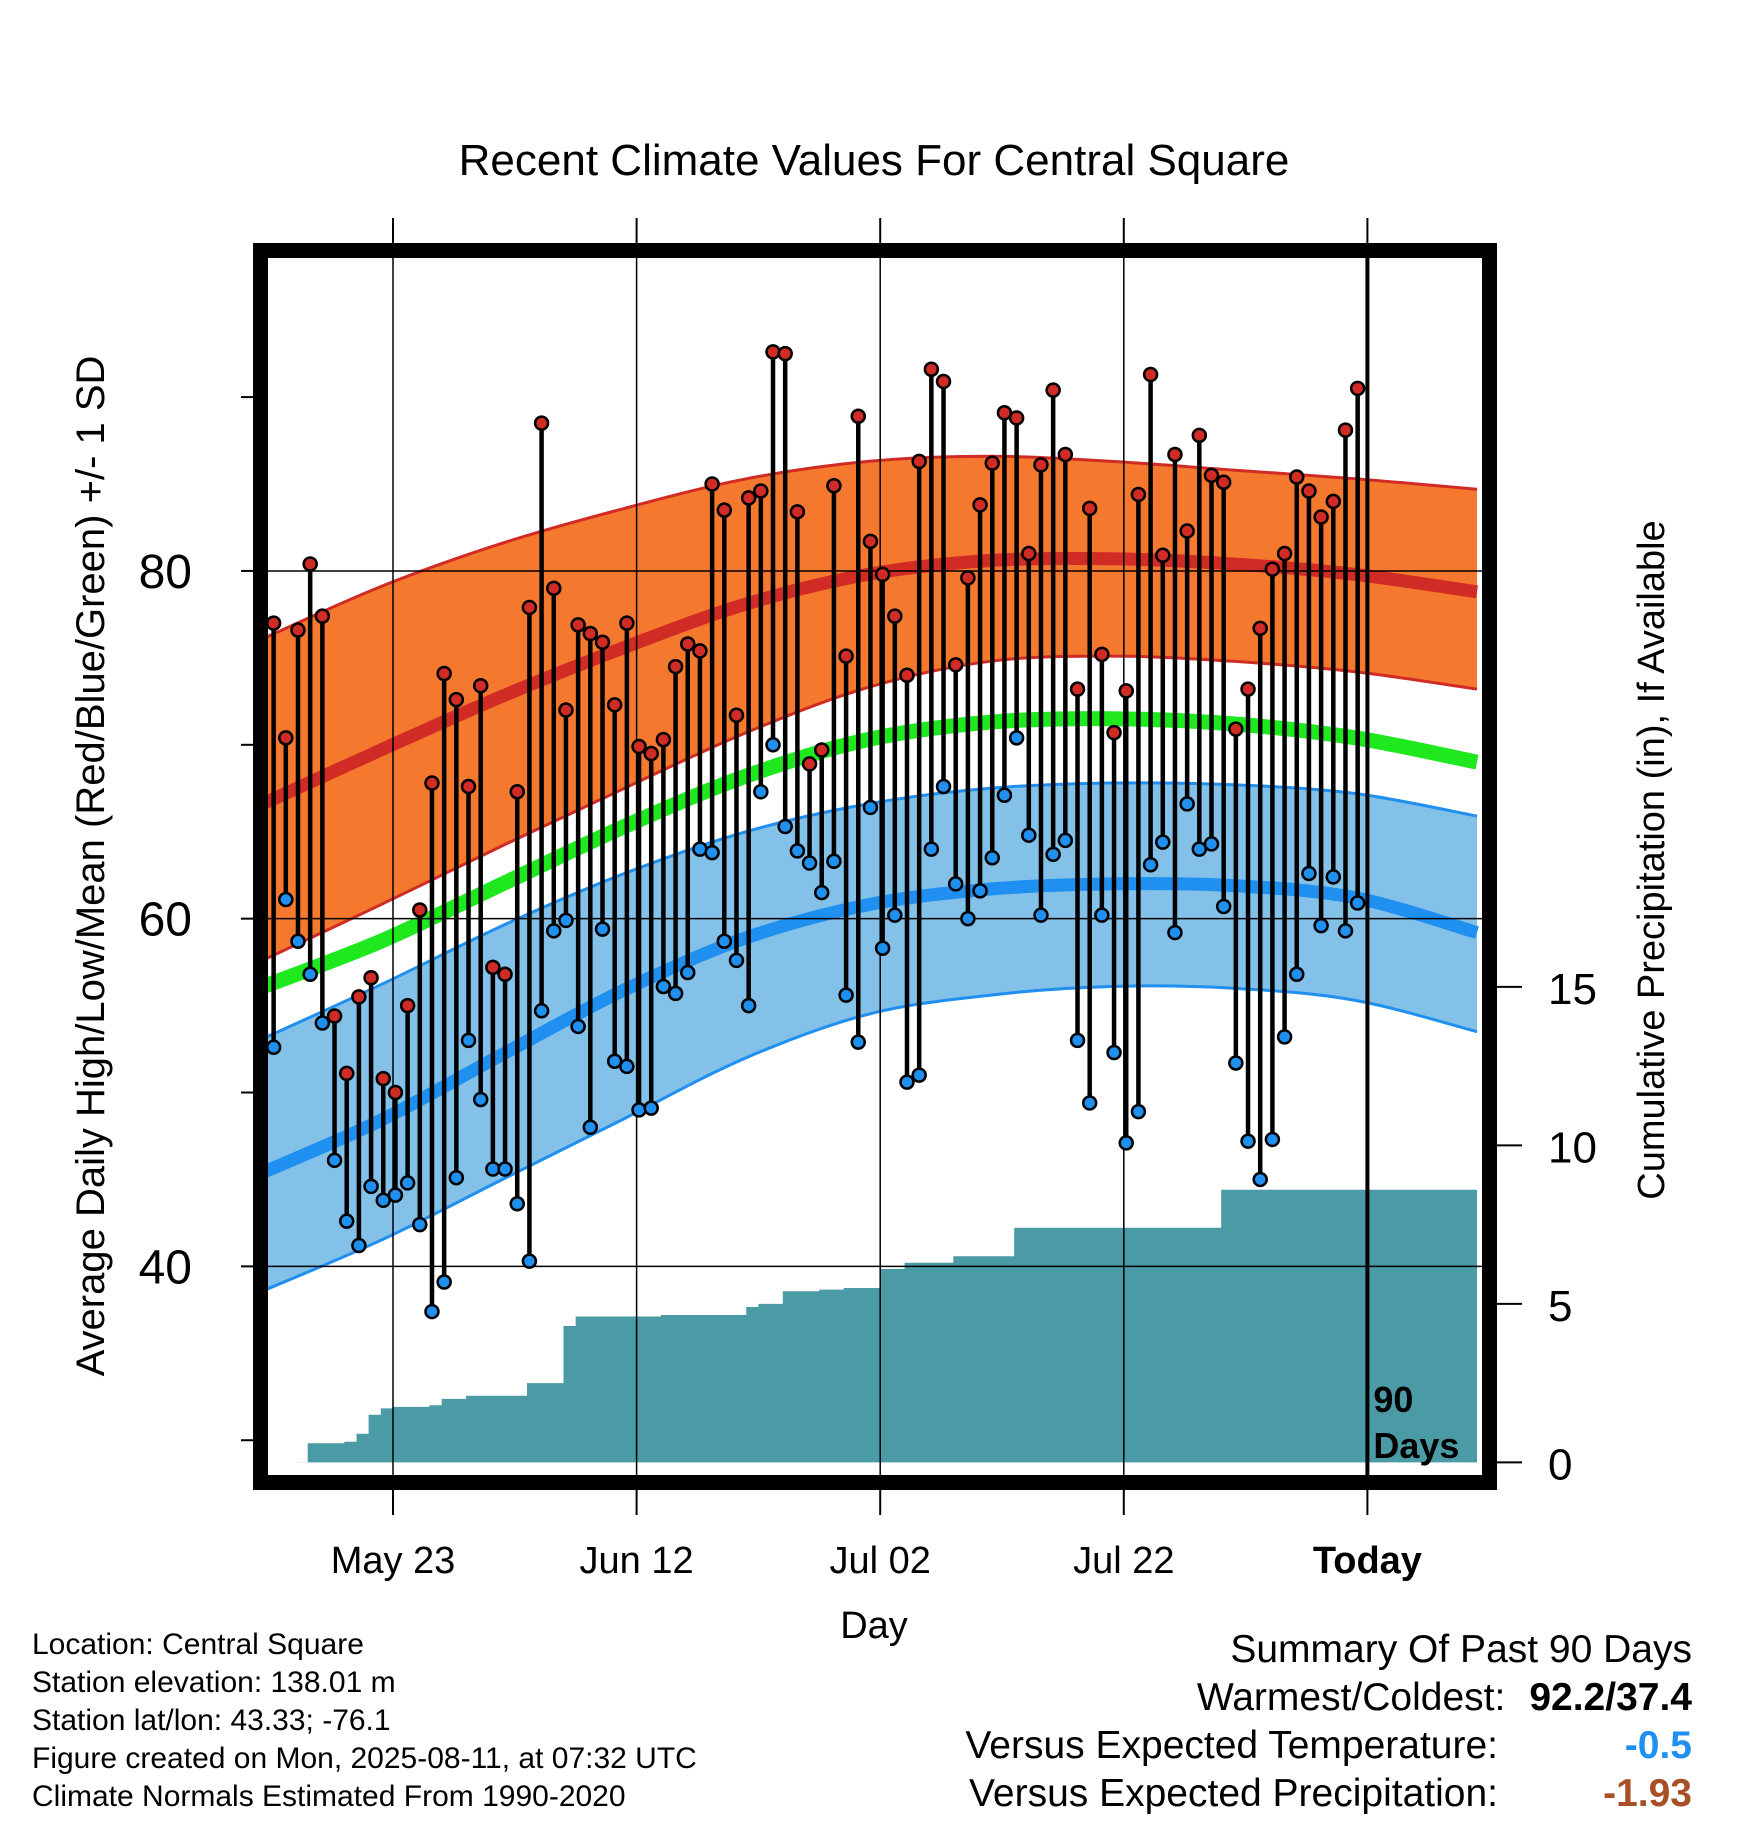  I want to click on x-tick-label: Jul 22, so click(1123, 1561).